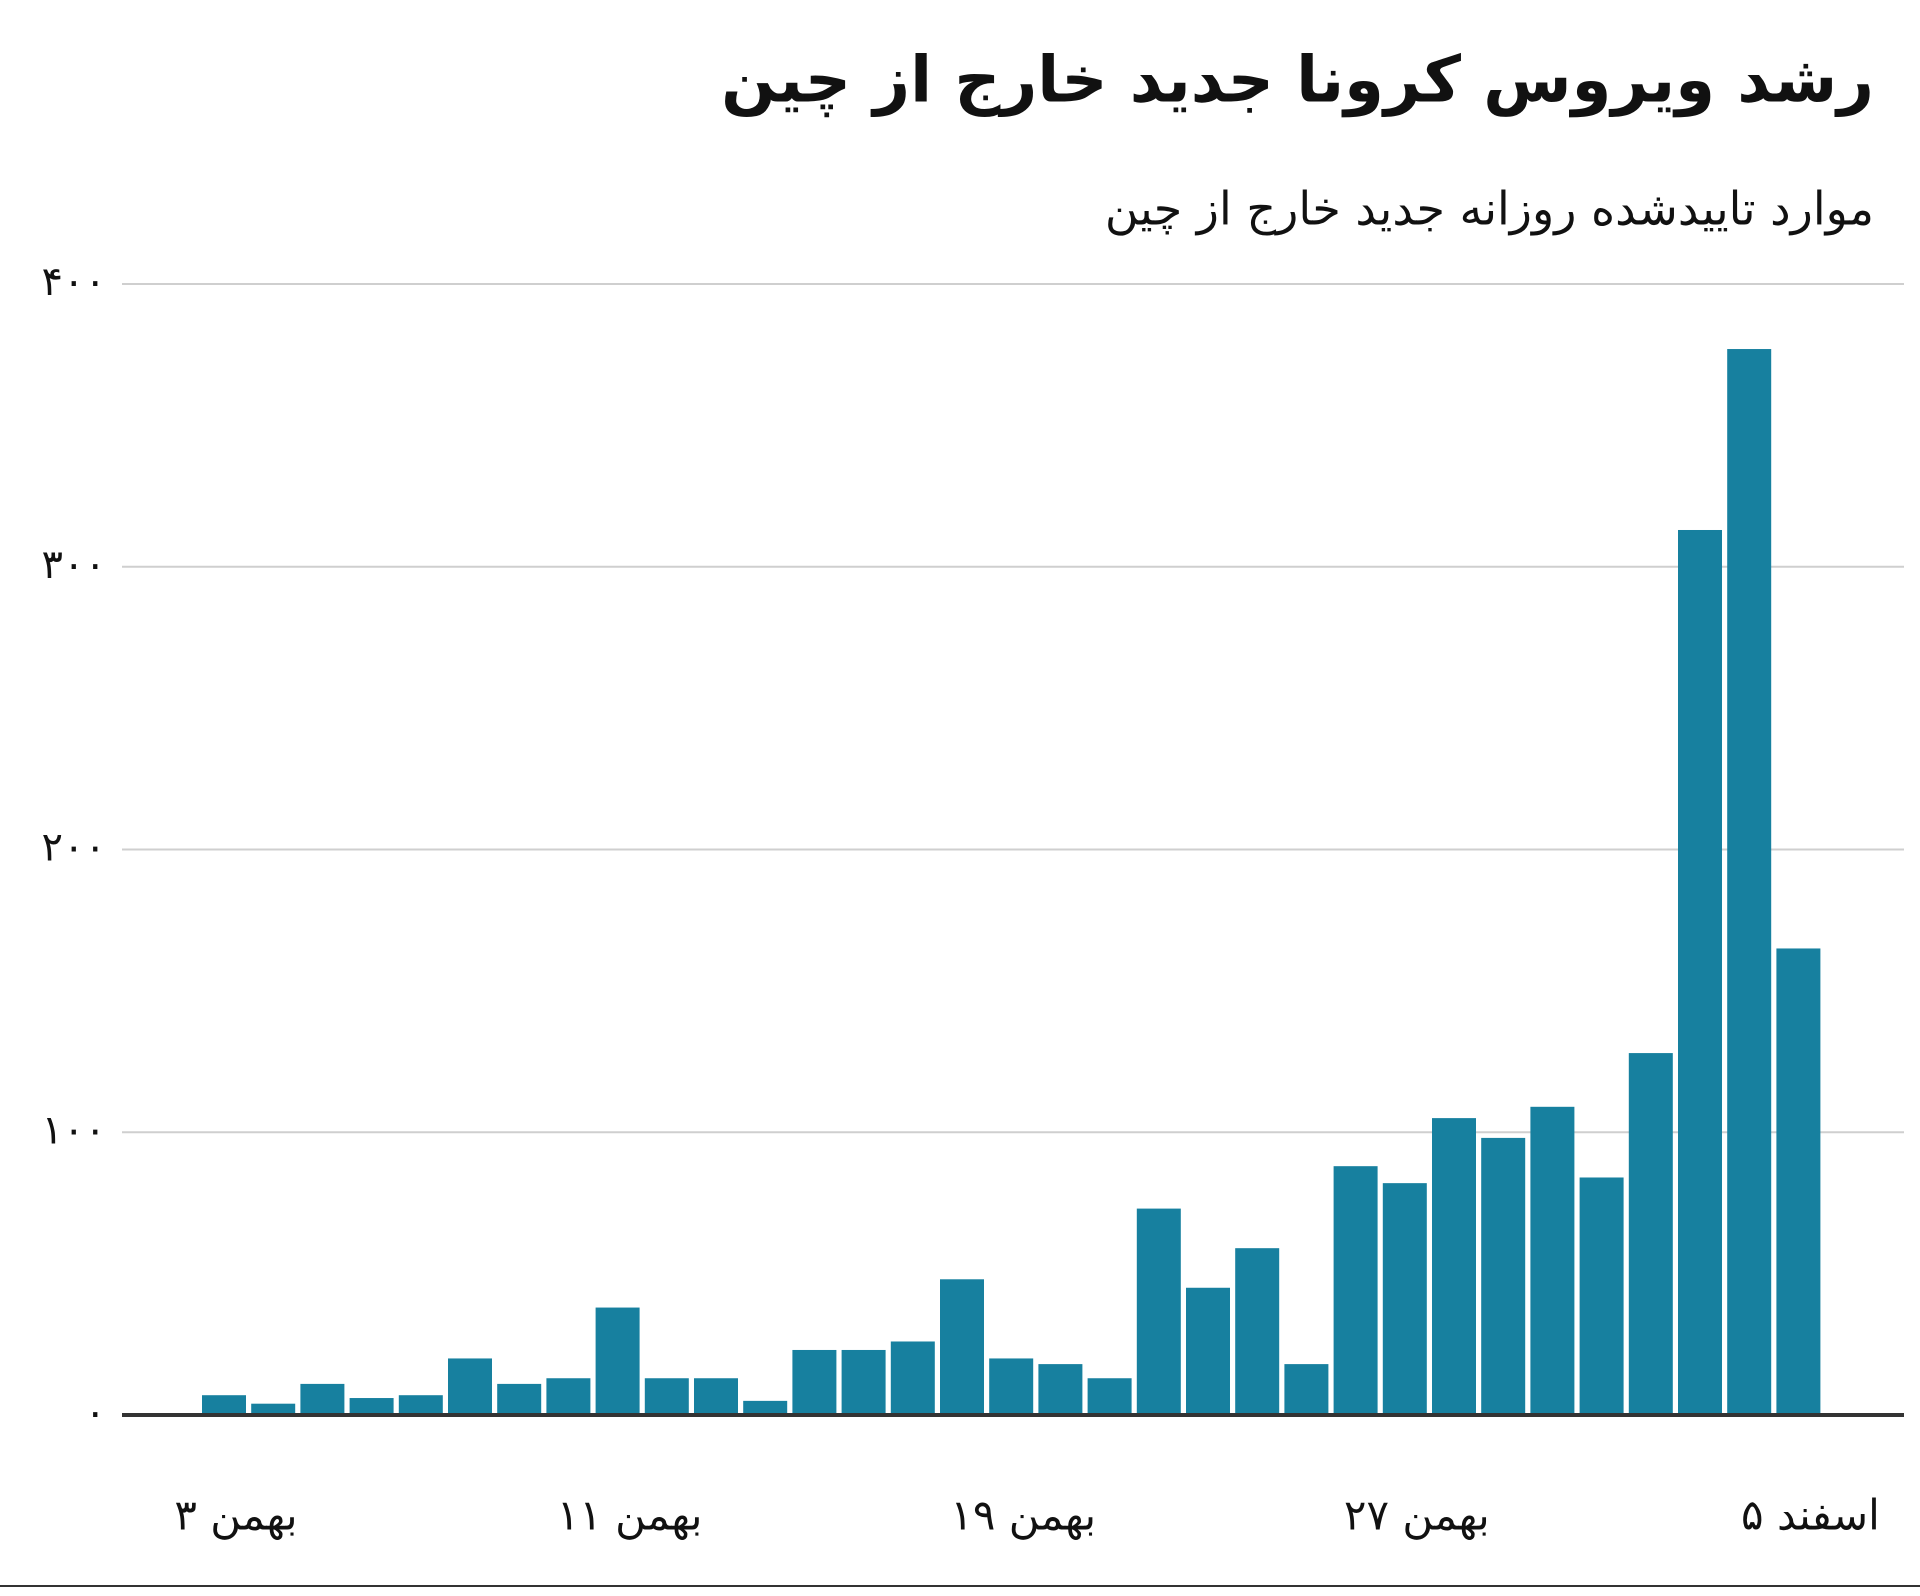 Image resolution: width=1920 pixels, height=1596 pixels. What do you see at coordinates (1297, 81) in the screenshot?
I see `chart-title: رشد ویروس کرونا جدید خارج از چین` at bounding box center [1297, 81].